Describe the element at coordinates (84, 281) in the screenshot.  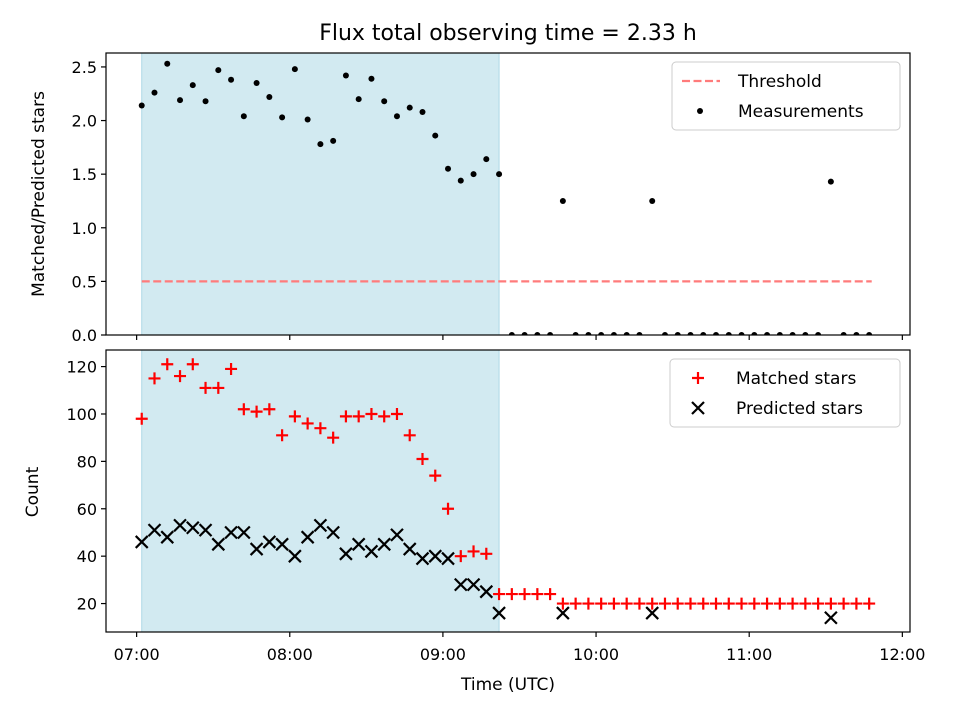
I see `y-tick-label: 0.5` at that location.